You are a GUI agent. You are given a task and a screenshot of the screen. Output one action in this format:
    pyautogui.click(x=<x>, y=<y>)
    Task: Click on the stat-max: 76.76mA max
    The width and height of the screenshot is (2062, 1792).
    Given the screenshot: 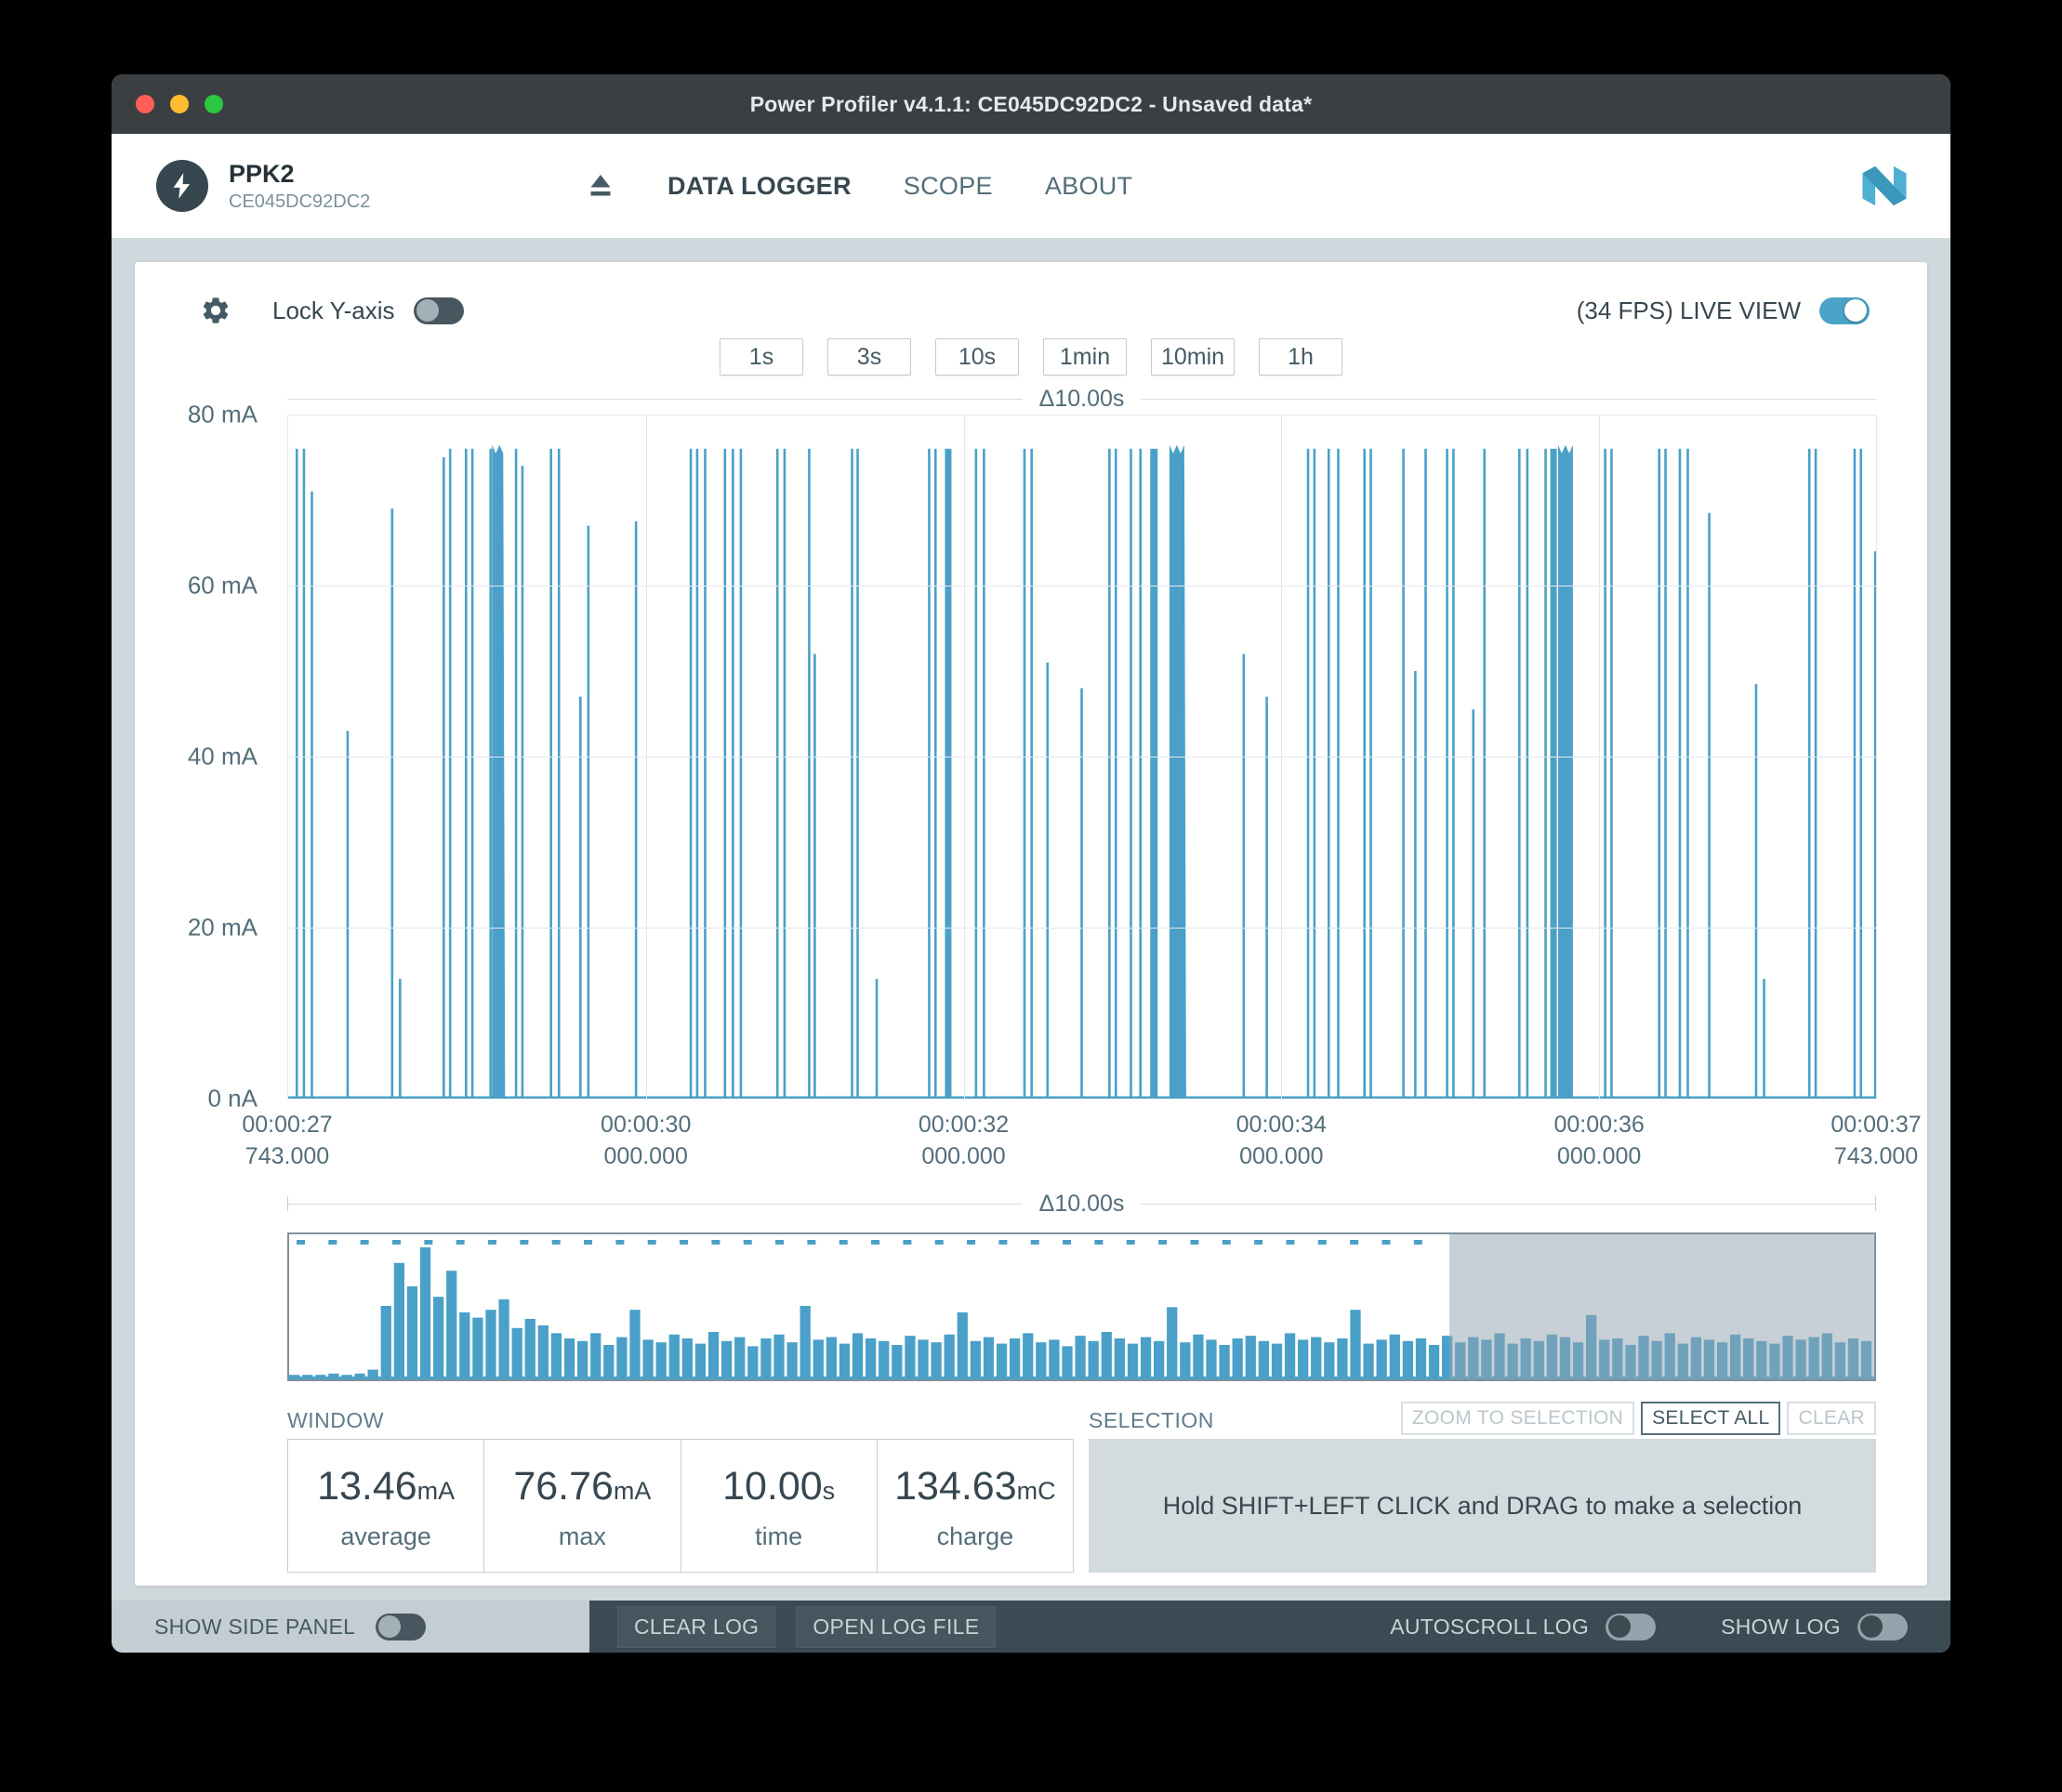 What is the action you would take?
    pyautogui.click(x=582, y=1506)
    